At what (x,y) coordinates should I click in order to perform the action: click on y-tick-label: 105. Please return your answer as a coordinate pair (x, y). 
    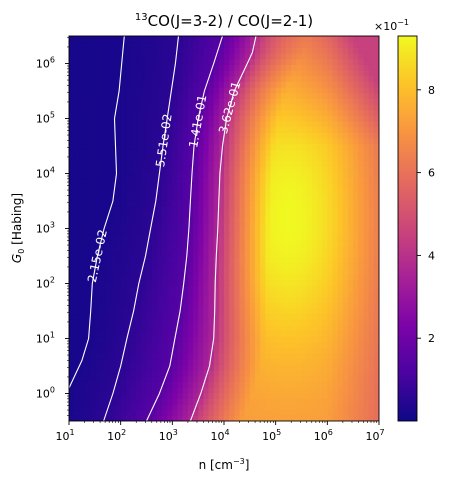
    Looking at the image, I should click on (45, 118).